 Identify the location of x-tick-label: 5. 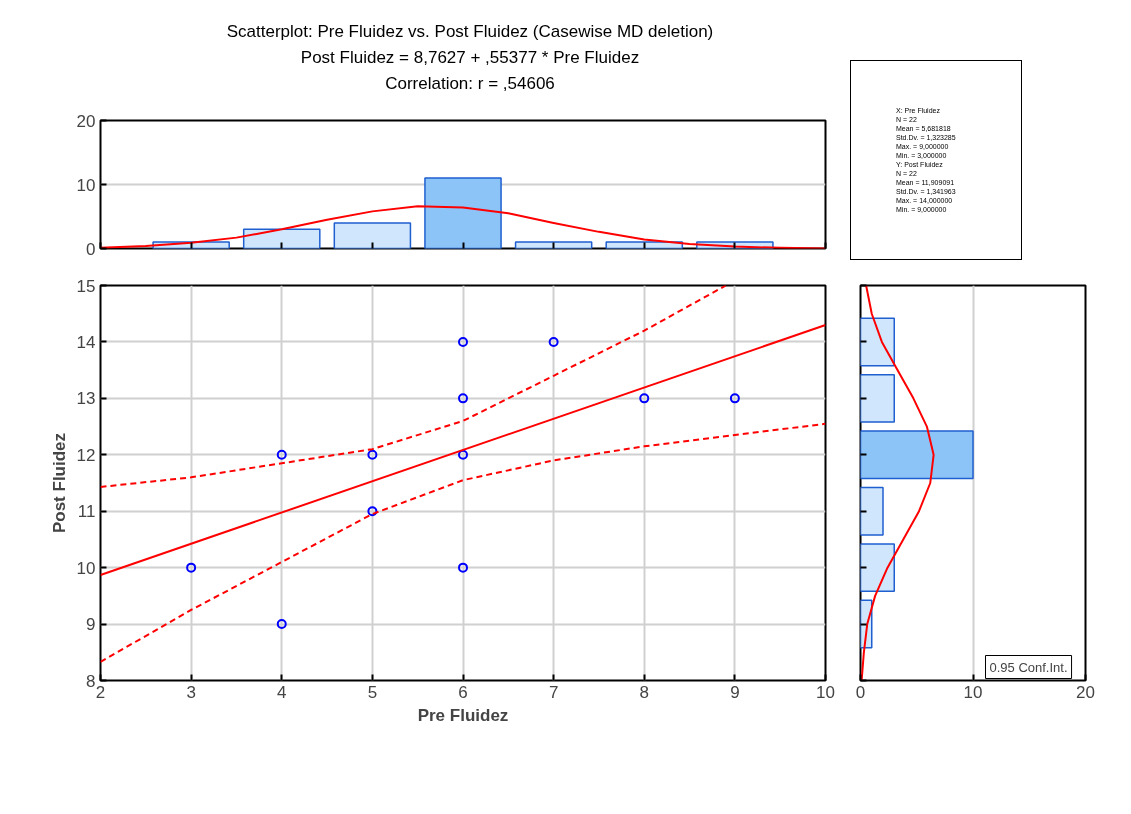
(372, 692).